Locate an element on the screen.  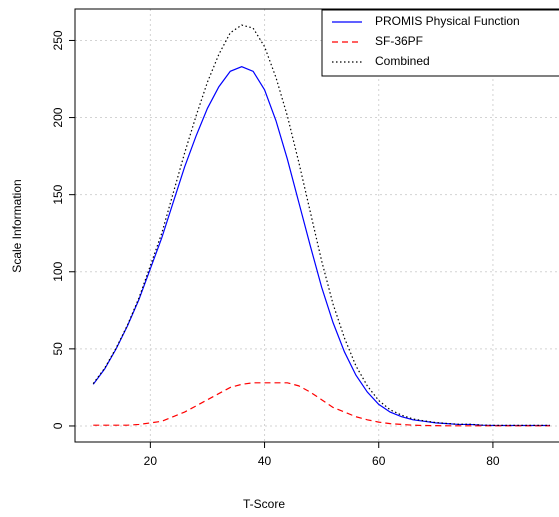
legend: PROMIS Physical Function SF-36PF Combined is located at coordinates (440, 43).